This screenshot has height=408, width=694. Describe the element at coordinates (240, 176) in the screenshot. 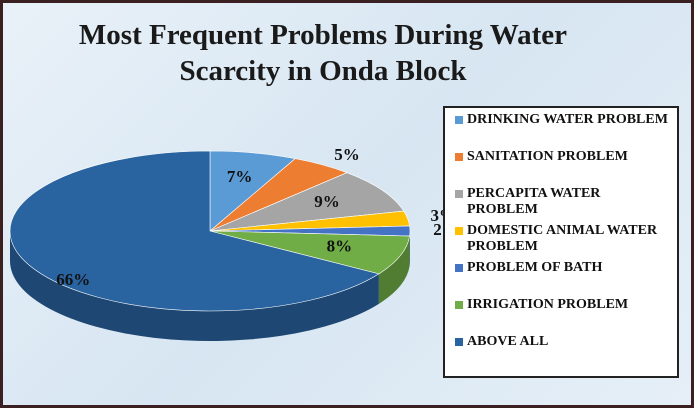

I see `data-label: 7%` at that location.